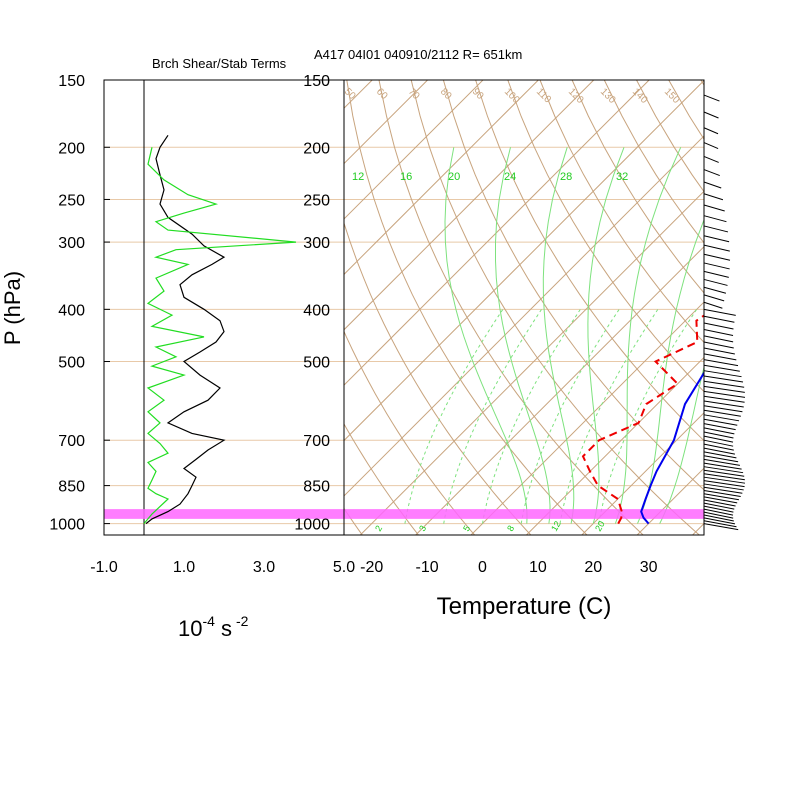  Describe the element at coordinates (382, 94) in the screenshot. I see `dry-adiabat-label: 60` at that location.